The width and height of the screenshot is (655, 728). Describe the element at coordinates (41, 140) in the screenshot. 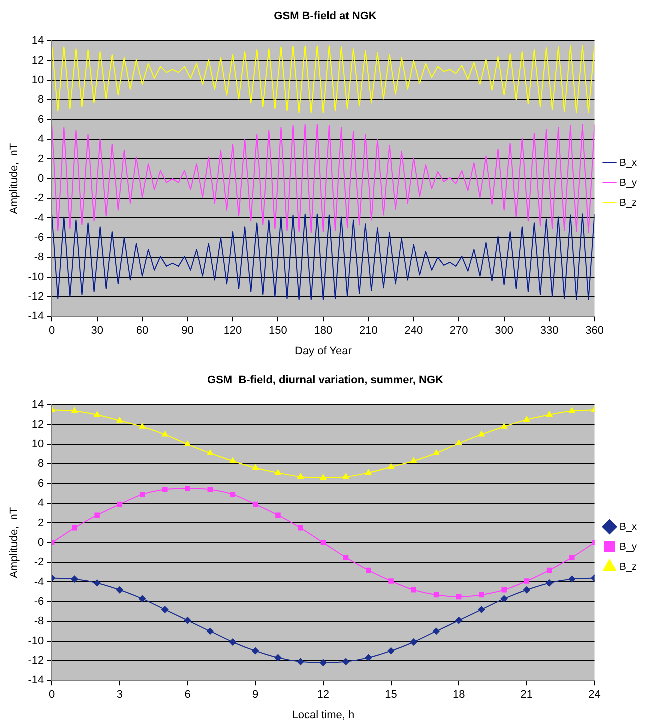

I see `y-tick-label: 4` at that location.